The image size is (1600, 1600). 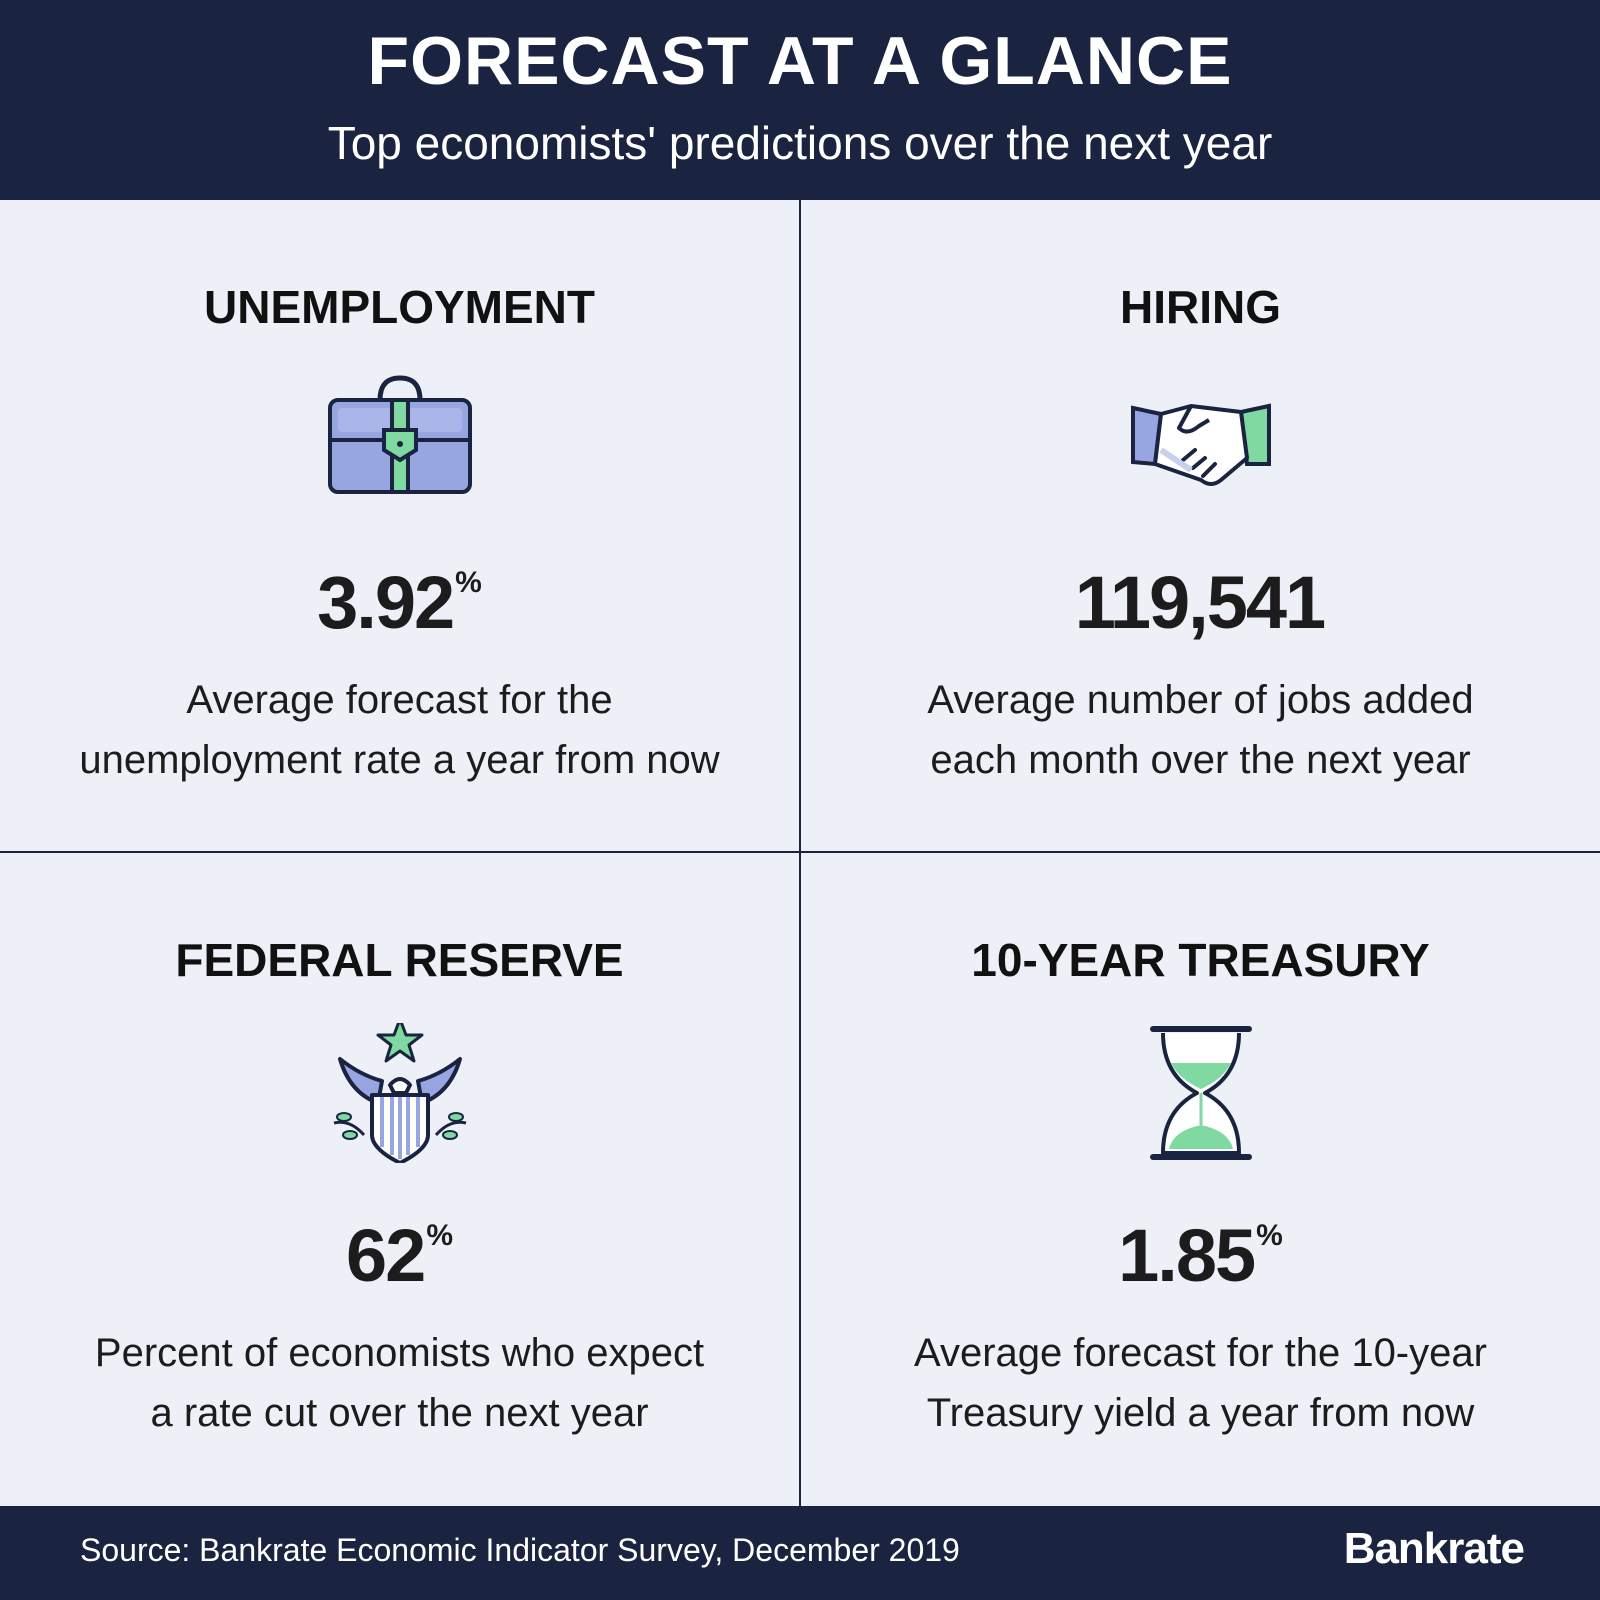 I want to click on value-number: 62, so click(x=386, y=1255).